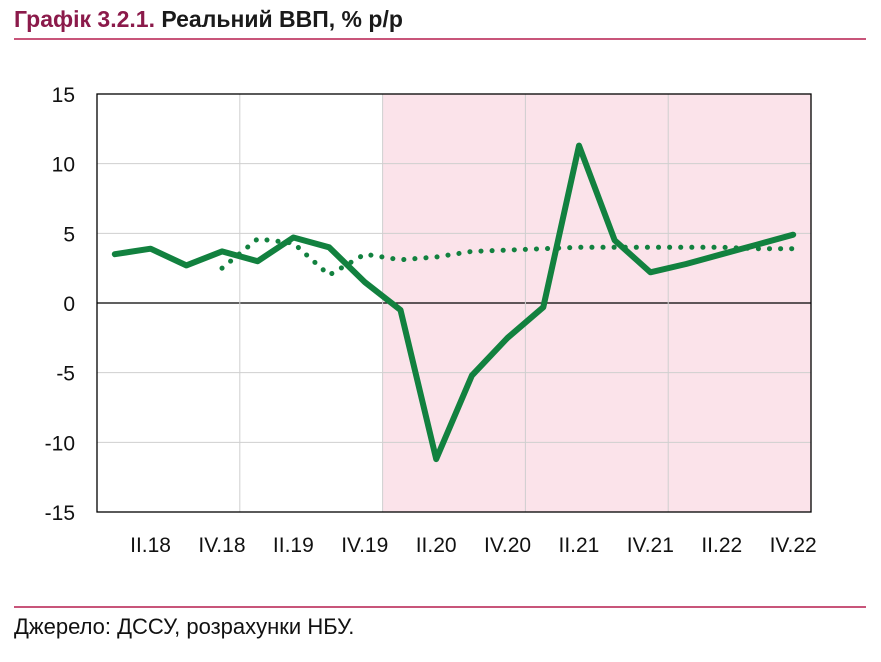 The image size is (881, 662). Describe the element at coordinates (507, 545) in the screenshot. I see `x-tick-label: IV.20` at that location.